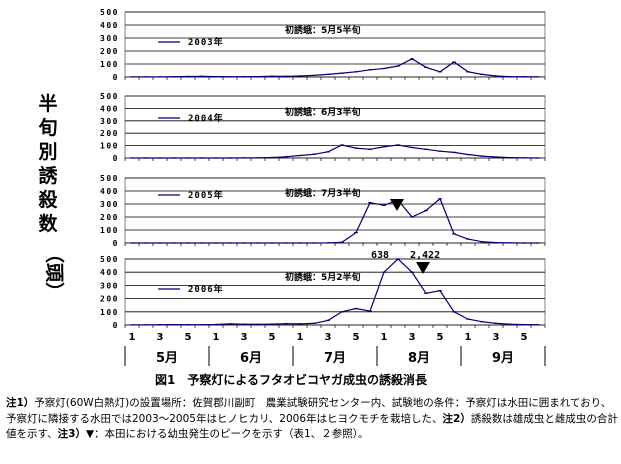 Image resolution: width=621 pixels, height=464 pixels. I want to click on panel-2005: 500 400 300 200 100 0 2005年 初誘蛾：7月3半旬, so click(323, 211).